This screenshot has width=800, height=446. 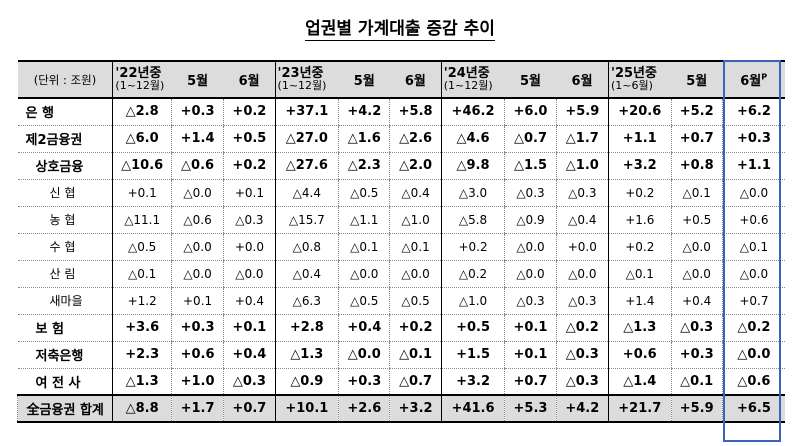 I want to click on total-cell: △8.8, so click(x=142, y=408).